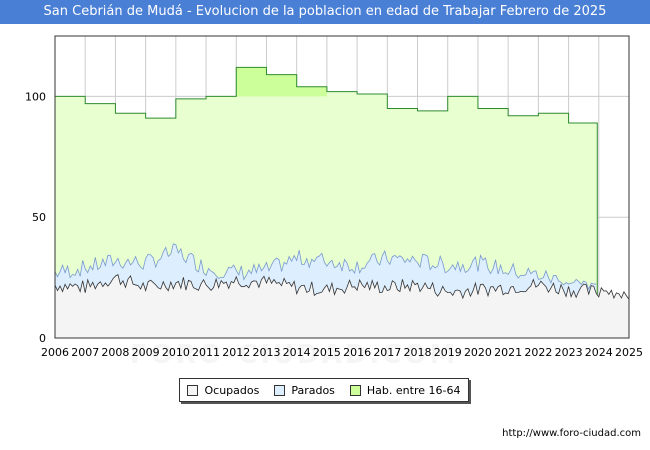  I want to click on legend-ocupados-label: Ocupados, so click(232, 390).